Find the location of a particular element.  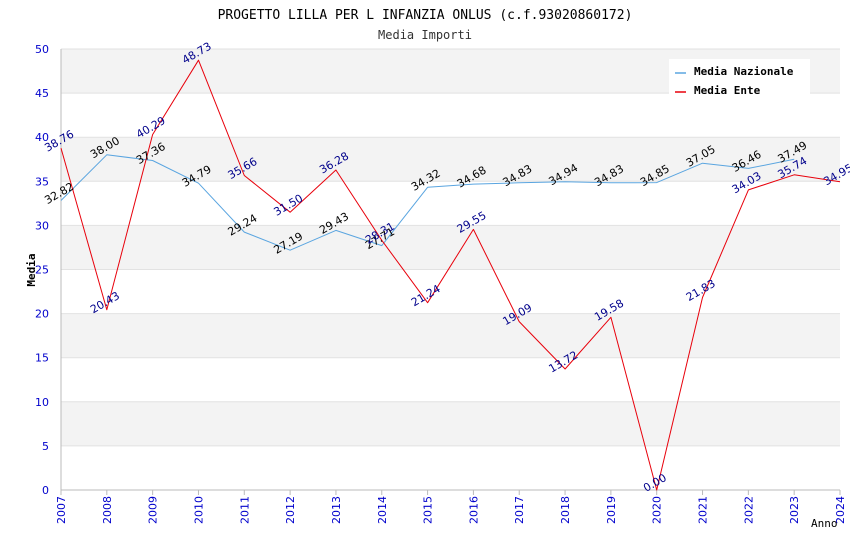

y-tick-label: 35 is located at coordinates (42, 181).